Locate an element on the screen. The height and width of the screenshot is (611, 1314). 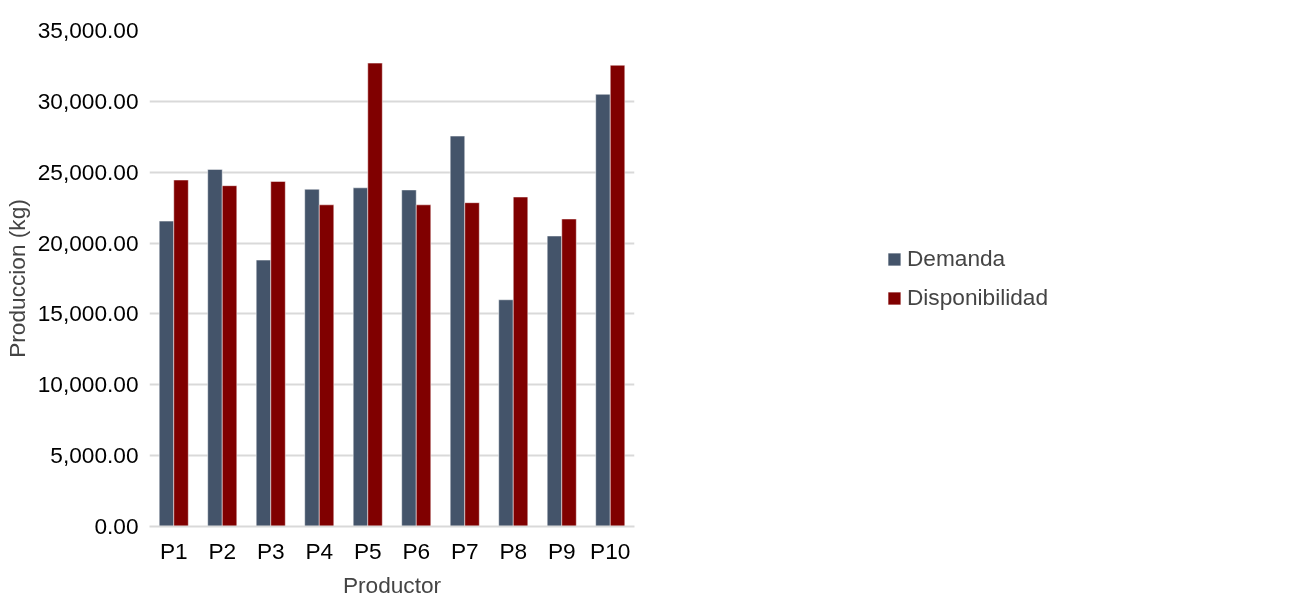
x-tick-label: P5 is located at coordinates (367, 550).